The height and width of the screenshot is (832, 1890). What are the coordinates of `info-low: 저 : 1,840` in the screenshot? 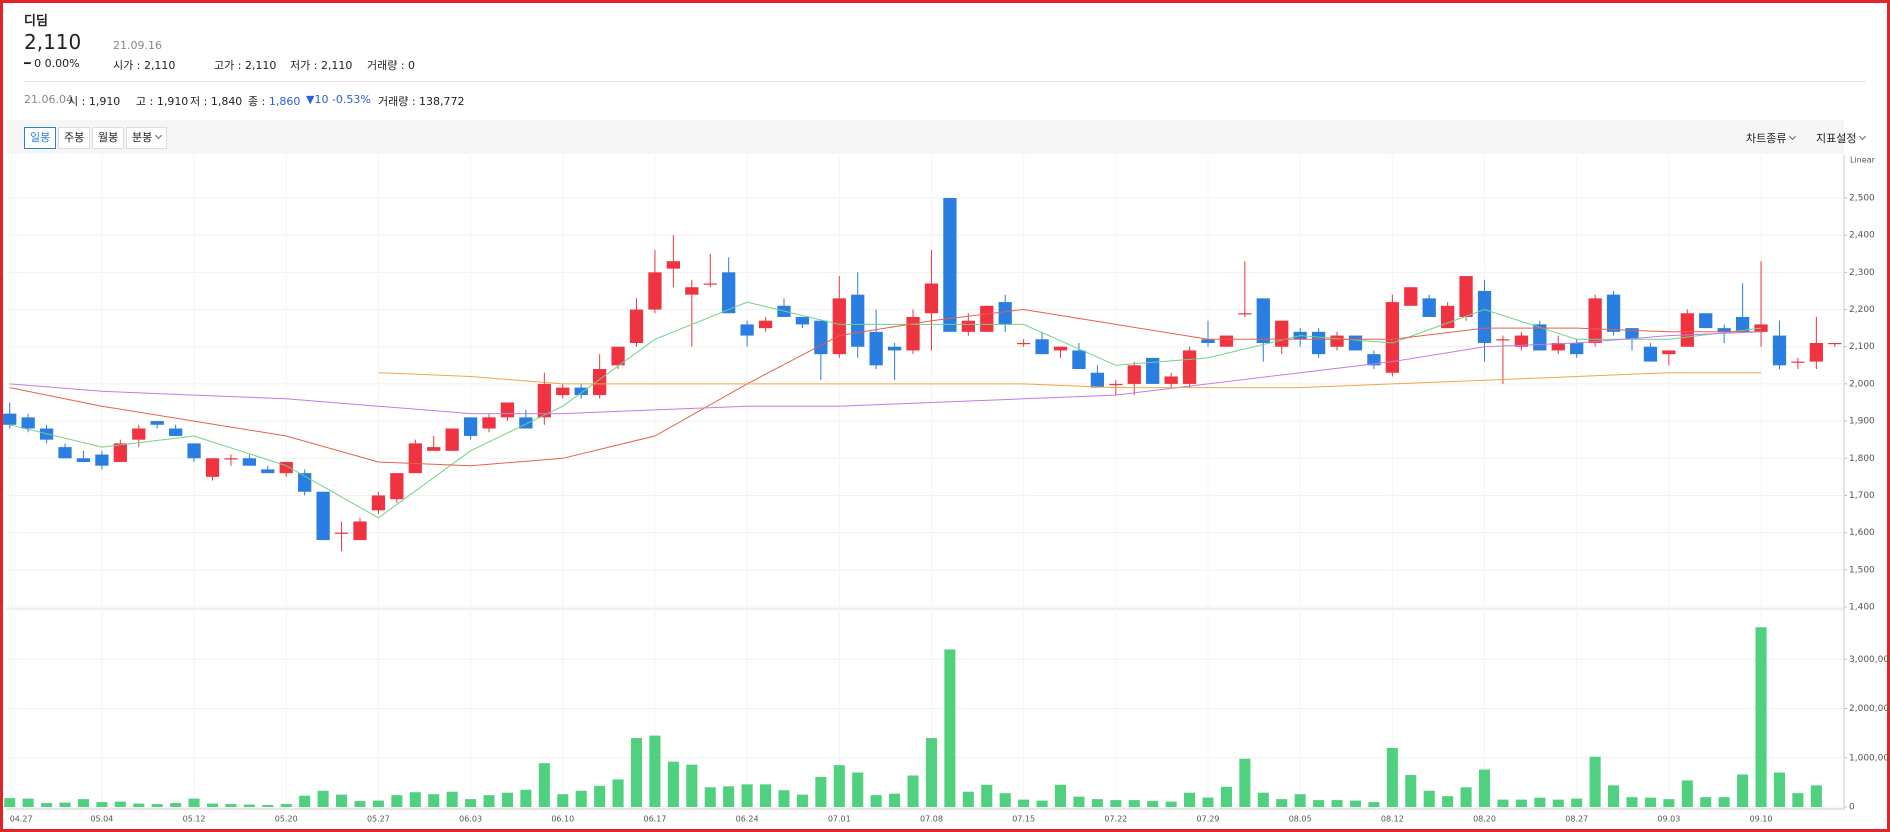 It's located at (216, 101).